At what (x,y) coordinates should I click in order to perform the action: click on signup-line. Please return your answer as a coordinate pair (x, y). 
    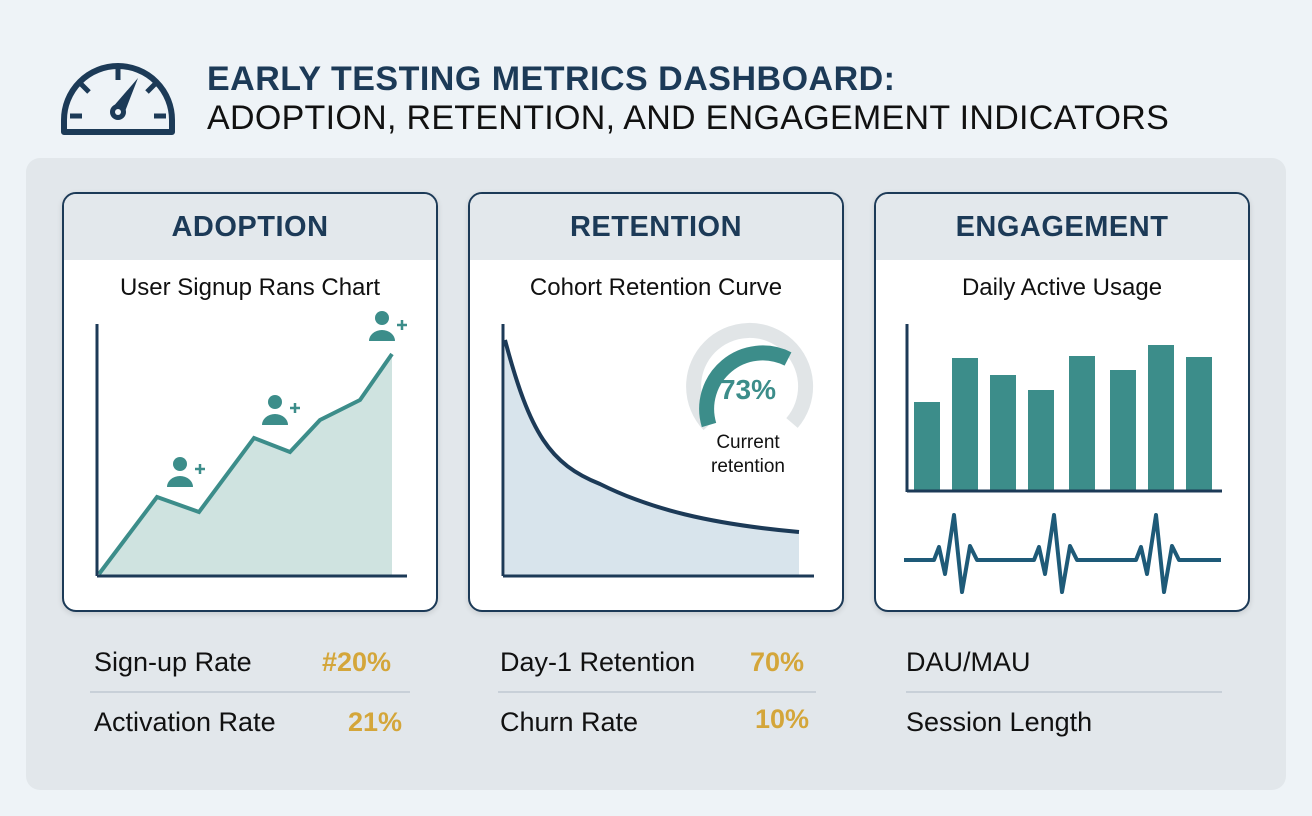
    Looking at the image, I should click on (245, 464).